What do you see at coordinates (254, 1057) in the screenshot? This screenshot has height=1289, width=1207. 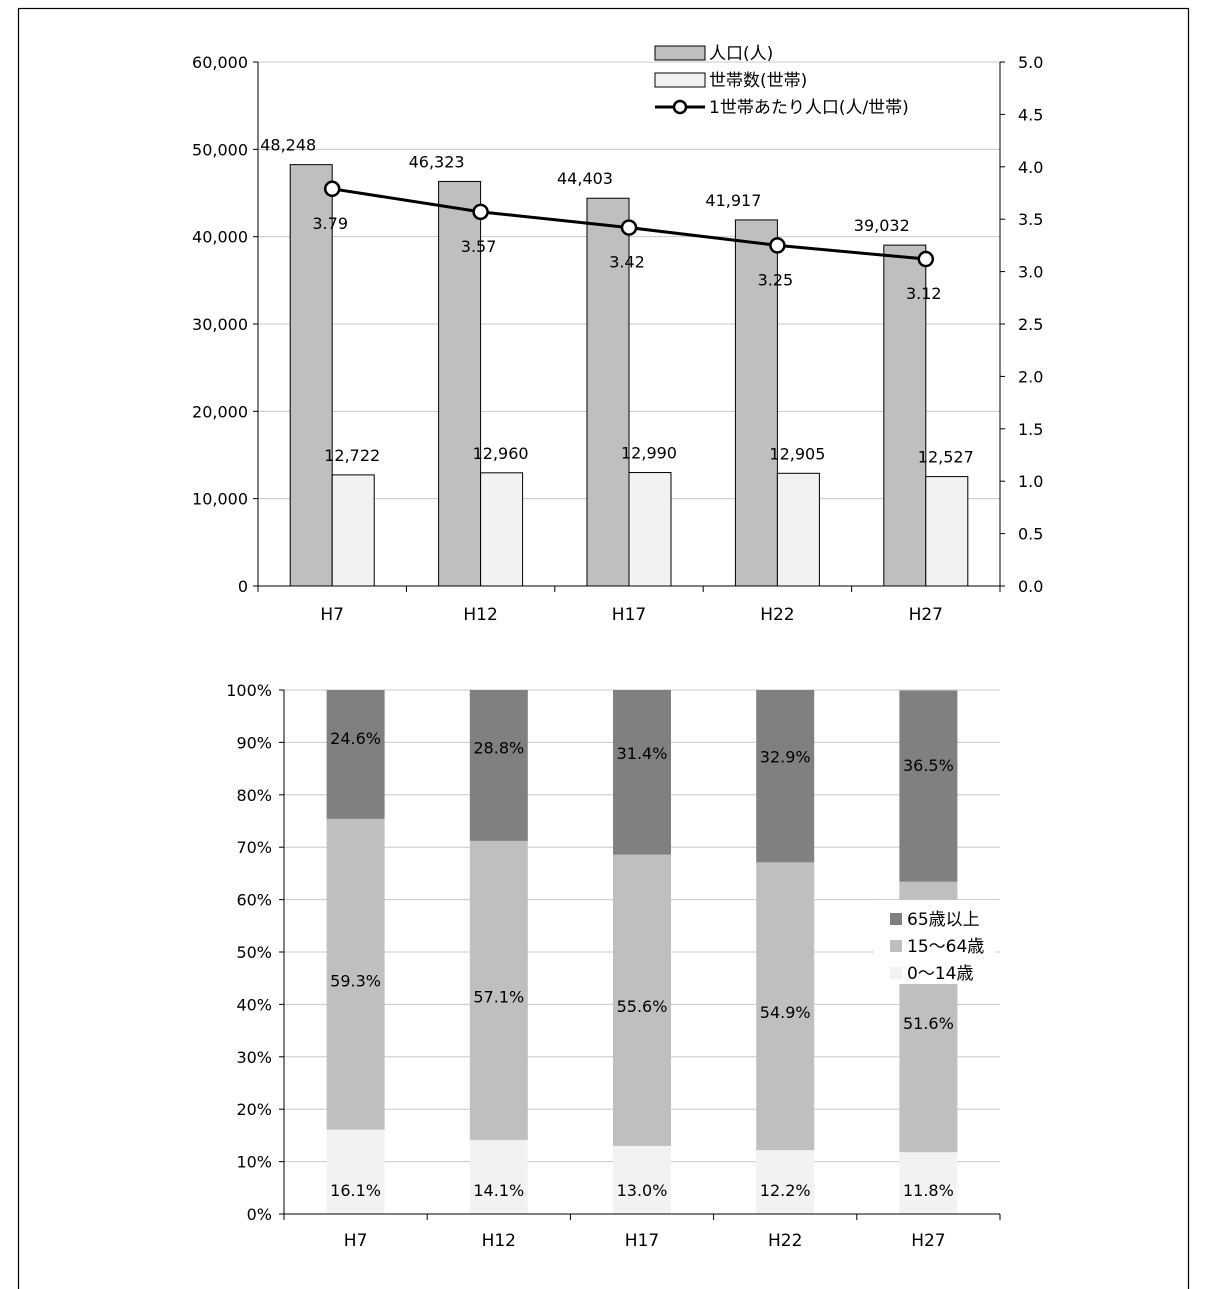 I see `y-axis-tick-label: 30%` at bounding box center [254, 1057].